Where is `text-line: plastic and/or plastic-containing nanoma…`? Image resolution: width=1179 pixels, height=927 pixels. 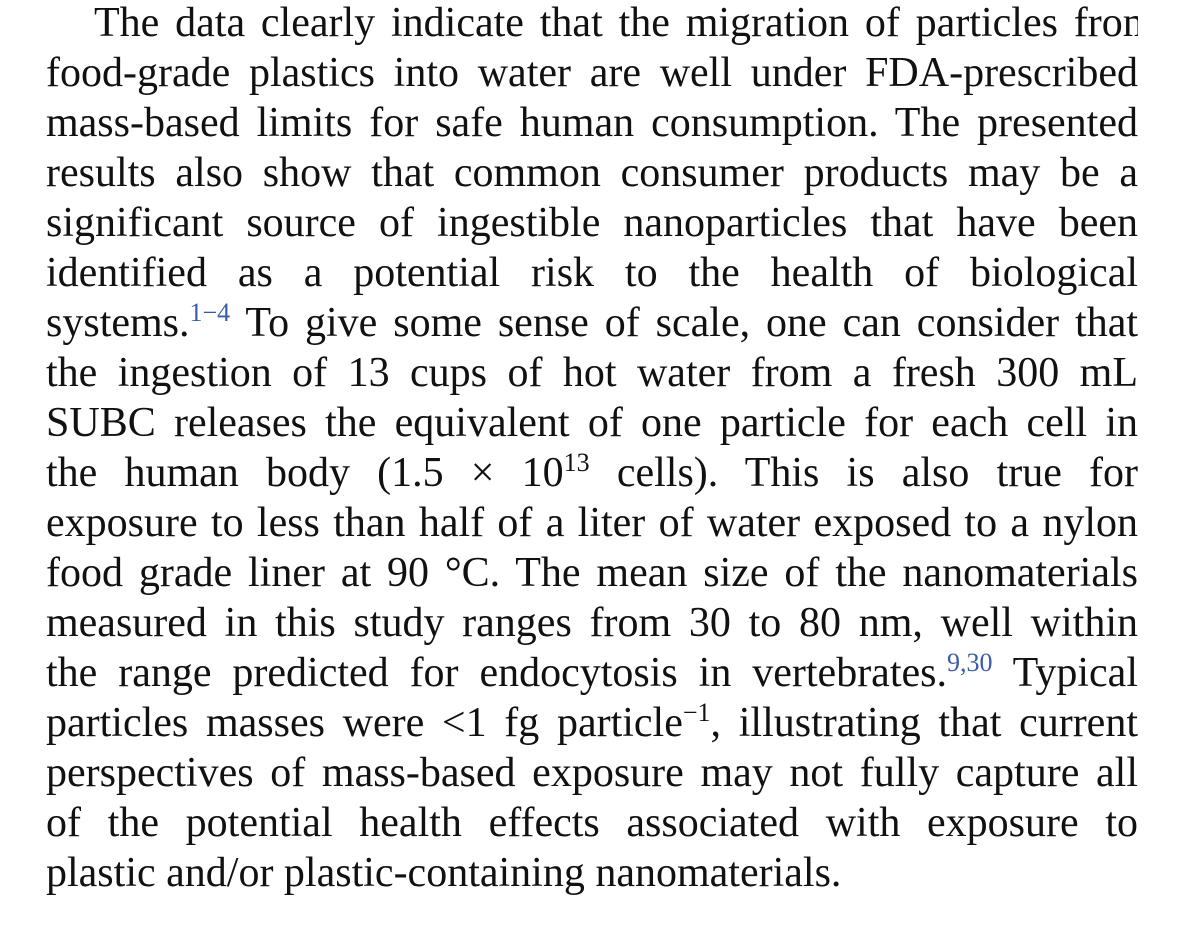 text-line: plastic and/or plastic-containing nanoma… is located at coordinates (592, 873).